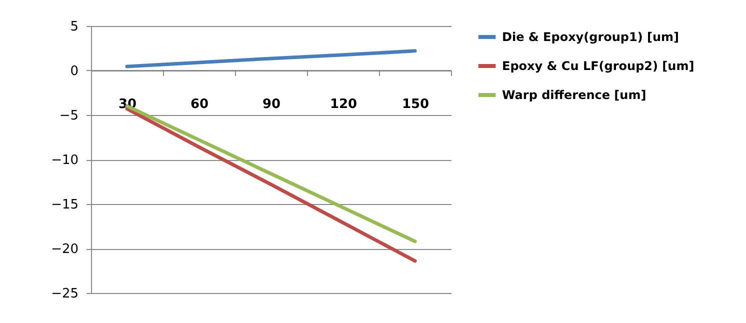  What do you see at coordinates (68, 116) in the screenshot?
I see `y-tick-label: −5` at bounding box center [68, 116].